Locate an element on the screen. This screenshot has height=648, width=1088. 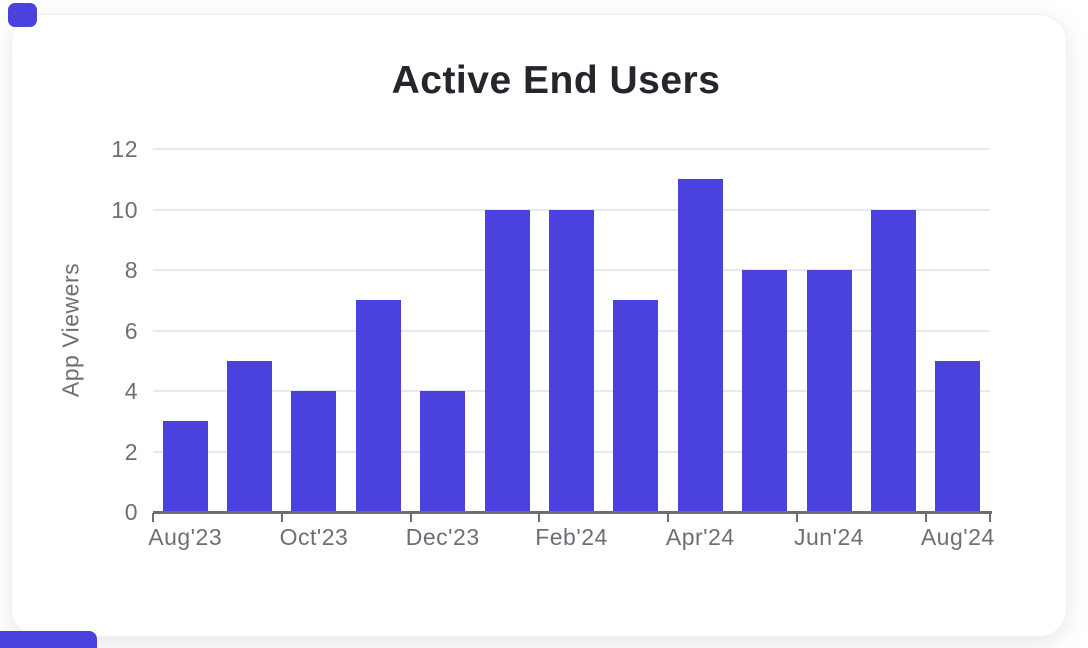
x-axis-line is located at coordinates (572, 512).